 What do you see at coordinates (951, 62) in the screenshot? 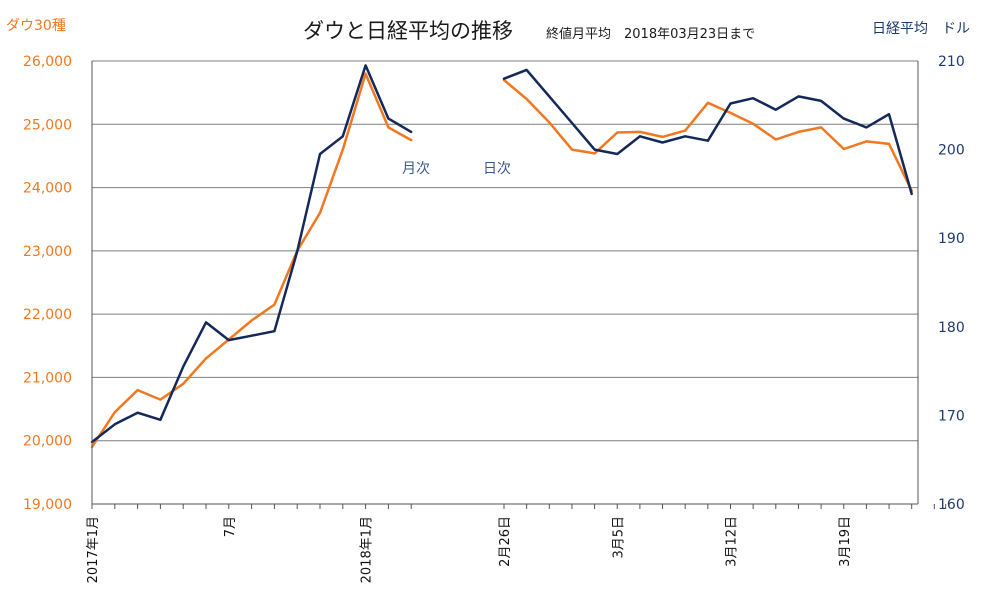
I see `right-tick-label: 210` at bounding box center [951, 62].